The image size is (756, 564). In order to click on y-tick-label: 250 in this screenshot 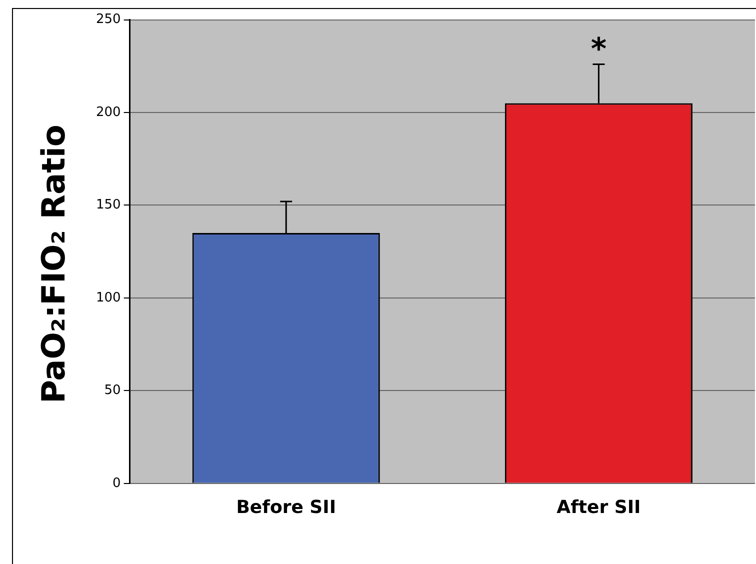, I will do `click(108, 20)`.